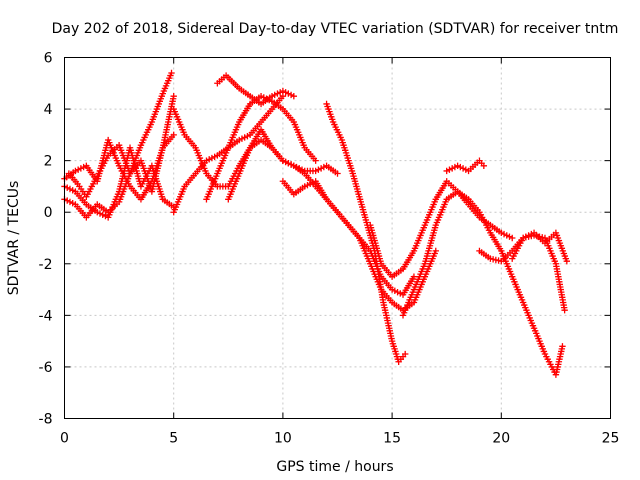 The image size is (640, 480). Describe the element at coordinates (46, 420) in the screenshot. I see `y-tick-label: -8` at that location.